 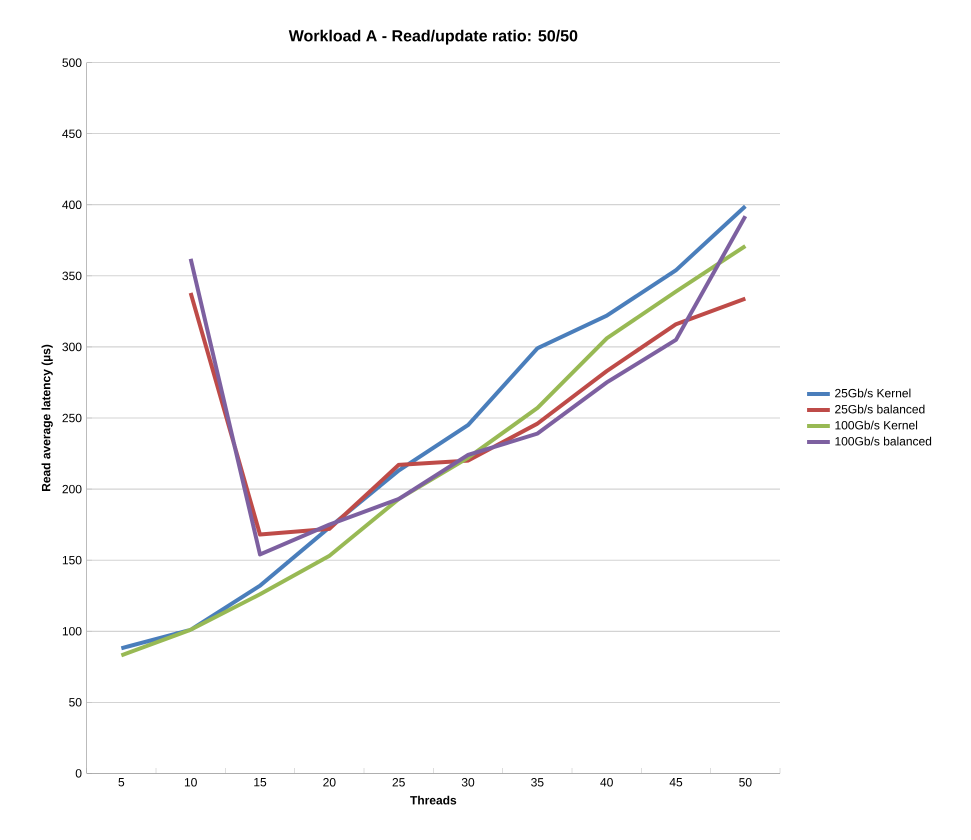 What do you see at coordinates (433, 37) in the screenshot?
I see `chart-title: Workload A - Read/update ratio: 50/50` at bounding box center [433, 37].